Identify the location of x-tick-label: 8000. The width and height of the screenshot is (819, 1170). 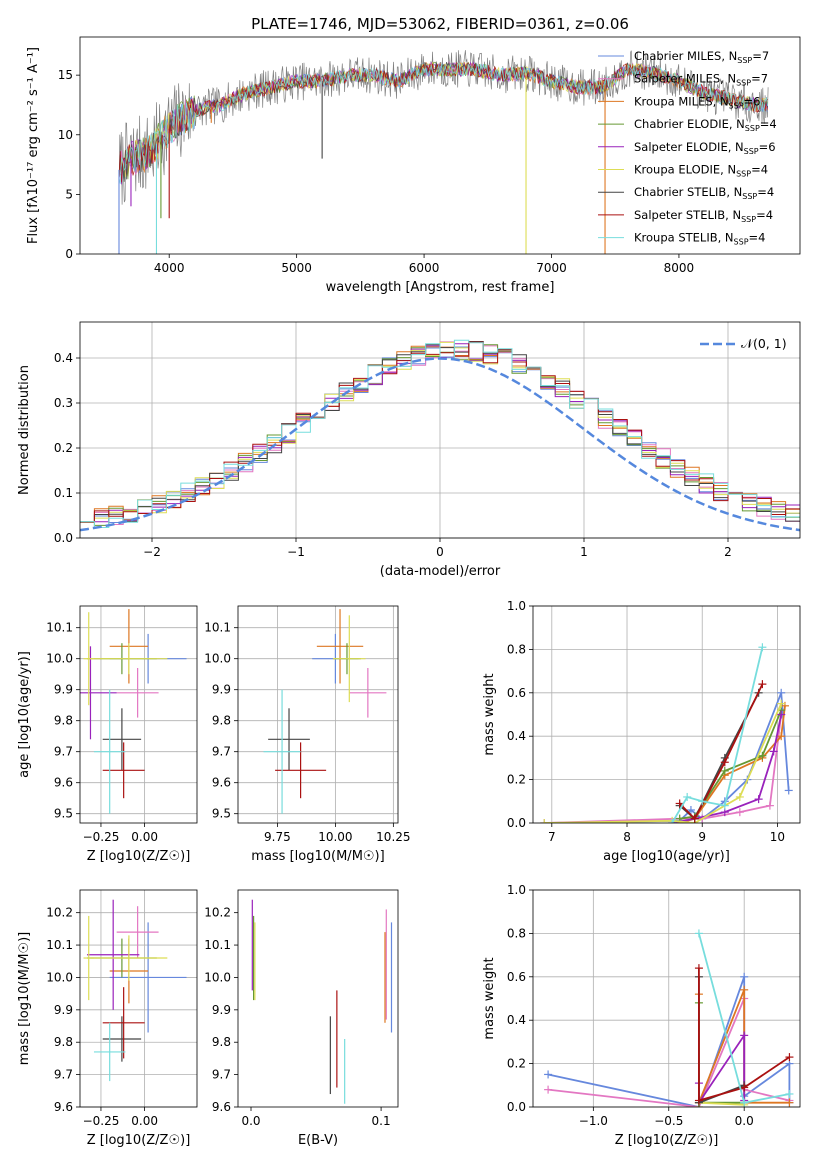
(679, 268).